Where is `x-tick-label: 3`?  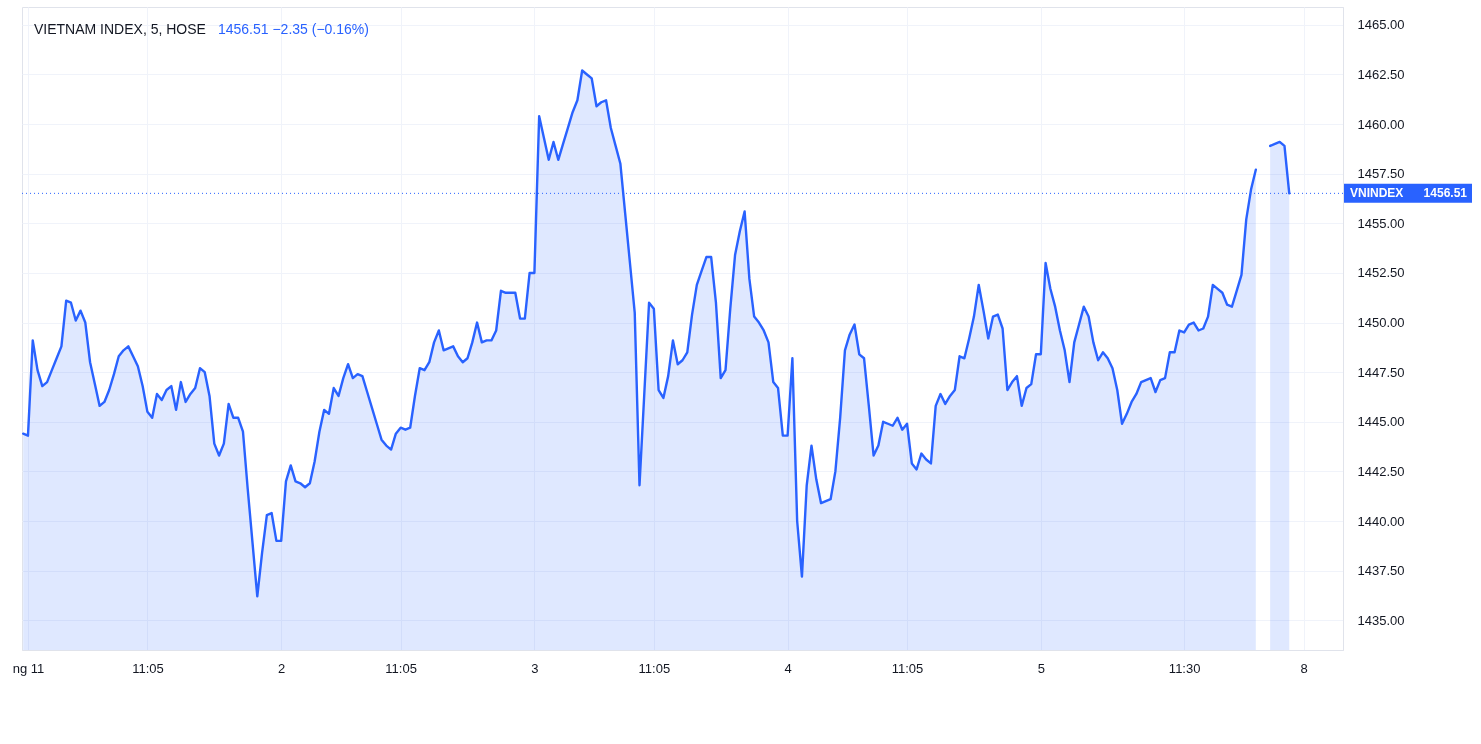
x-tick-label: 3 is located at coordinates (535, 668).